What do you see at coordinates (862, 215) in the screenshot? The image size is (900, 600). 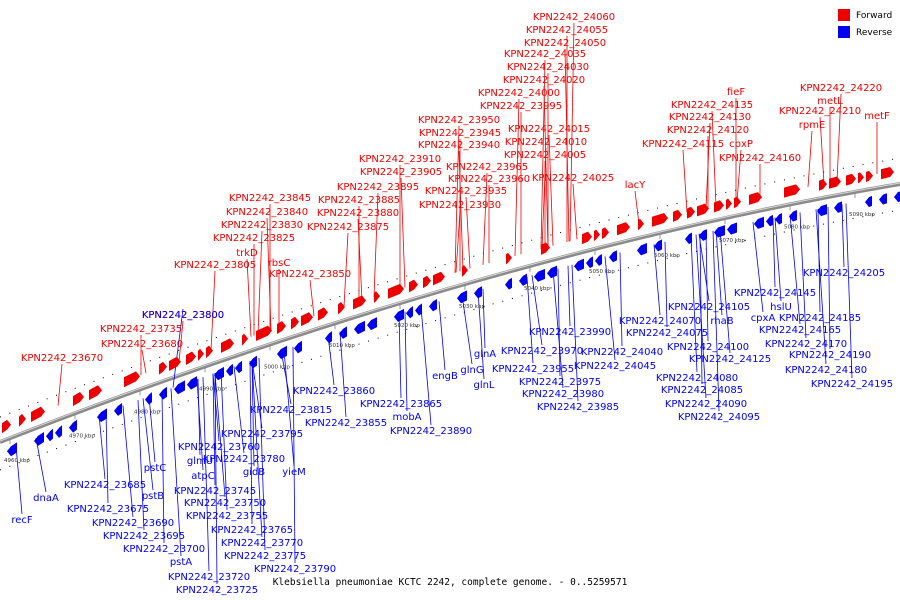 I see `scale-tick-label: 5090 kbp` at bounding box center [862, 215].